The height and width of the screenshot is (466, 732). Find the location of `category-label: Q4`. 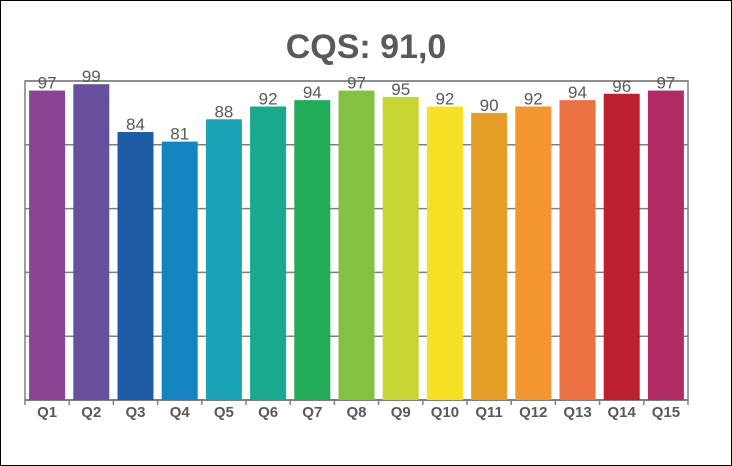

category-label: Q4 is located at coordinates (180, 412).